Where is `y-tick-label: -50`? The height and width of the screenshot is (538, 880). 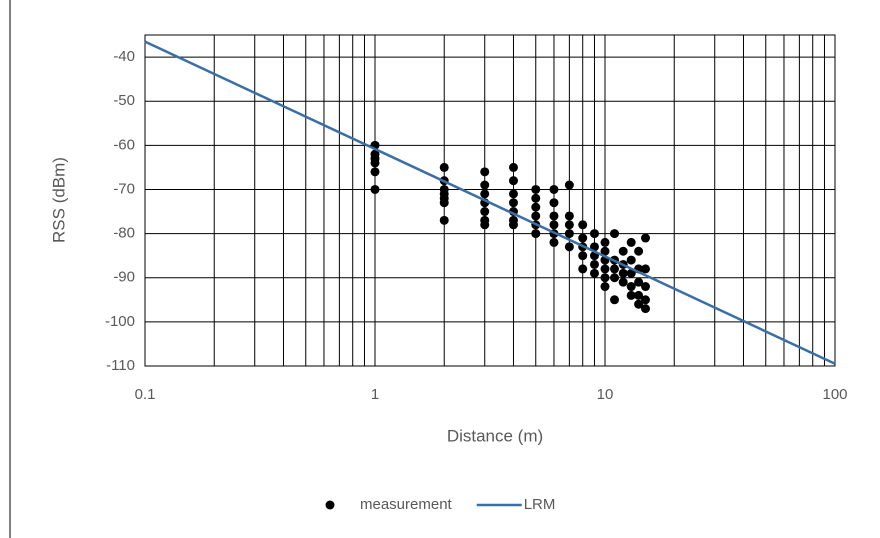 y-tick-label: -50 is located at coordinates (124, 100).